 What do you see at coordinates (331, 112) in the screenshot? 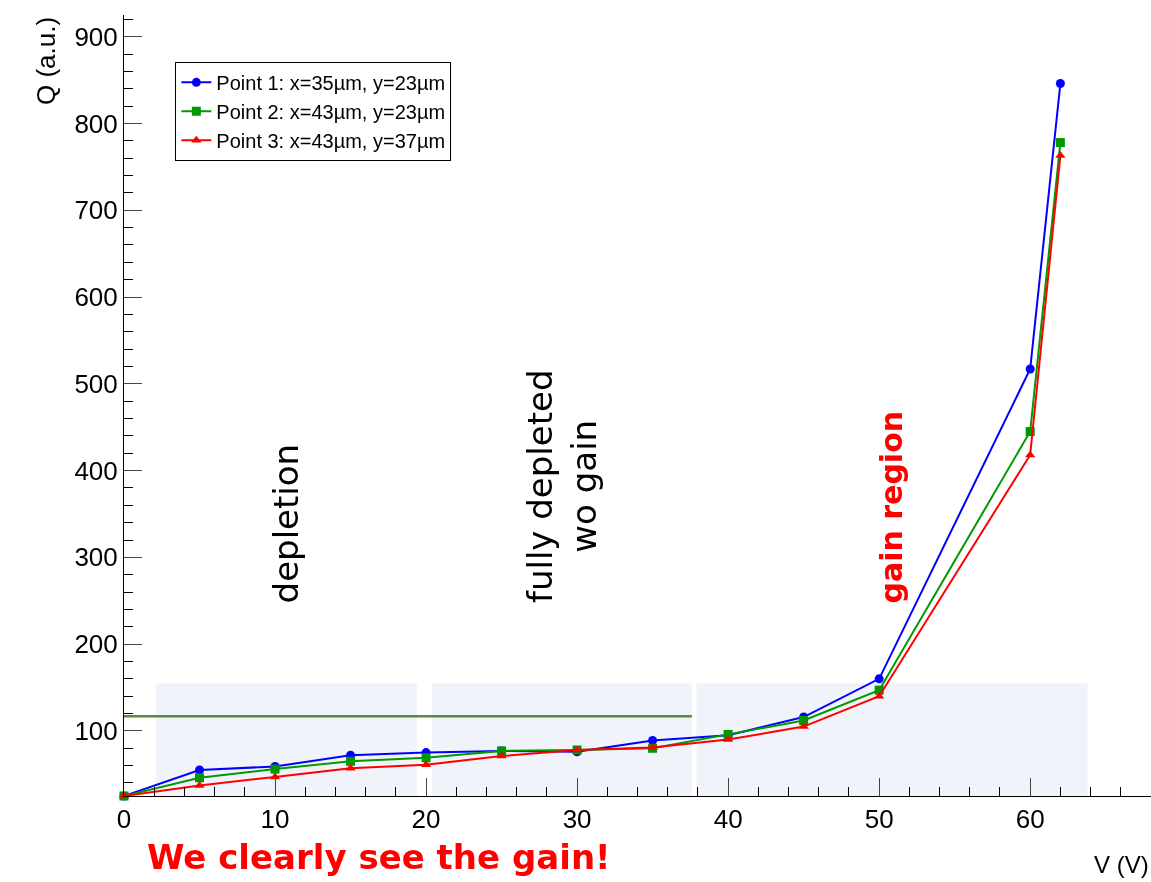
I see `legend-label: Point 2: x=43µm, y=23µm` at bounding box center [331, 112].